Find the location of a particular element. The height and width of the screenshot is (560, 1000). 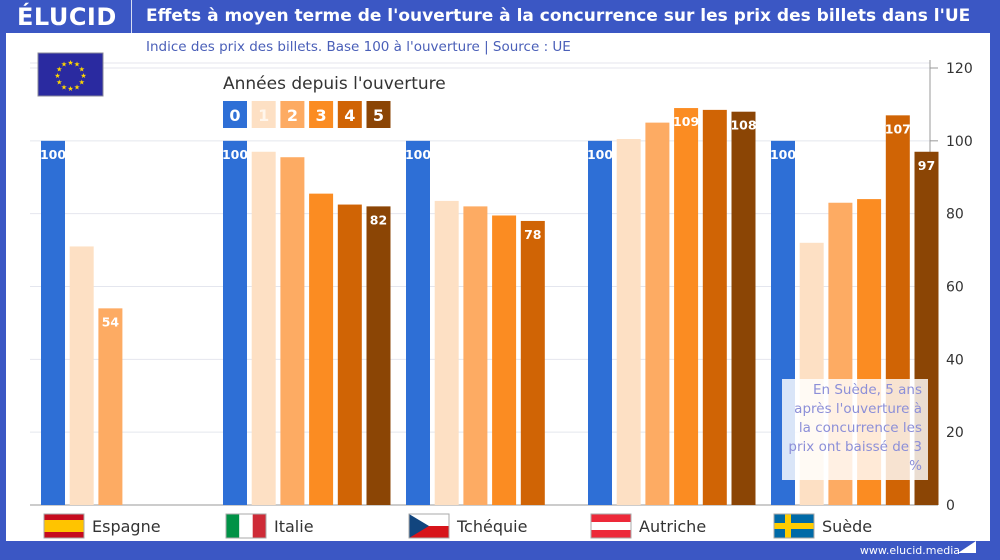

legend-label: 1 is located at coordinates (263, 115).